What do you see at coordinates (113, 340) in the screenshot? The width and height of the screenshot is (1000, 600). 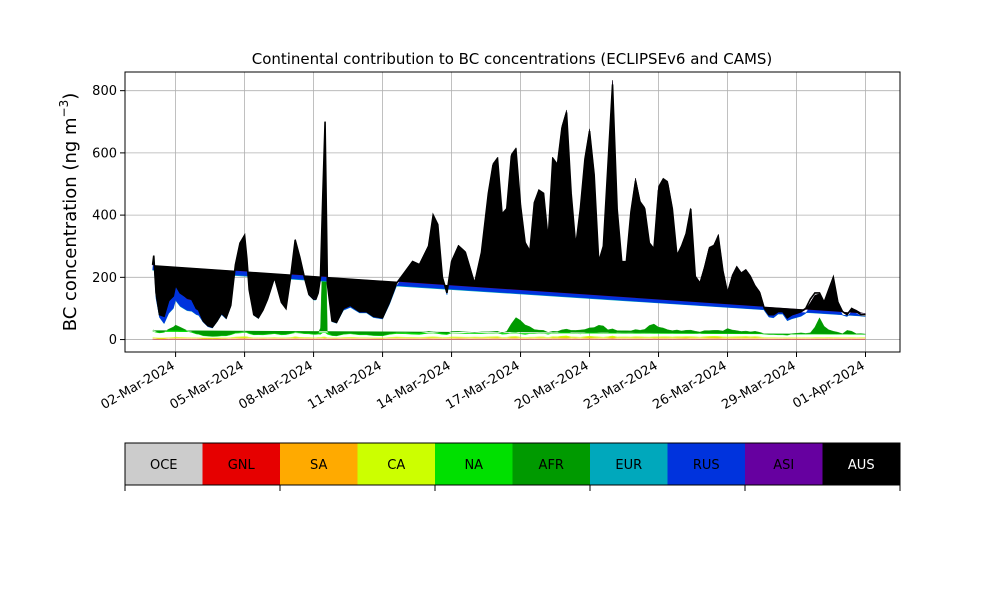 I see `y-tick-label: 0` at bounding box center [113, 340].